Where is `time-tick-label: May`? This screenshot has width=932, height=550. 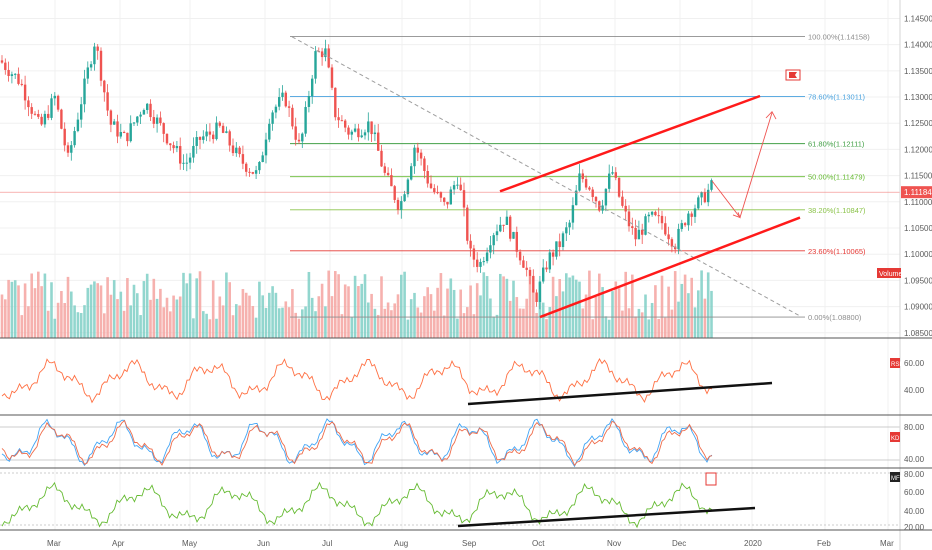
time-tick-label: May is located at coordinates (189, 543).